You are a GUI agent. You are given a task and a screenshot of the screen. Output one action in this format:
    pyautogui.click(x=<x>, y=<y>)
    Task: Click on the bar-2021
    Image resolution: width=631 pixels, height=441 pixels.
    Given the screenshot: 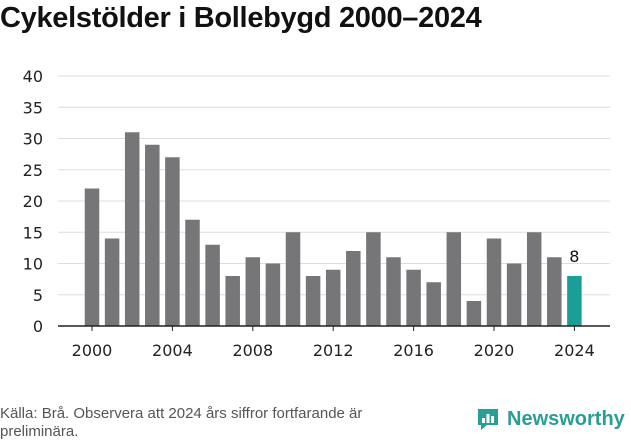 What is the action you would take?
    pyautogui.click(x=514, y=294)
    